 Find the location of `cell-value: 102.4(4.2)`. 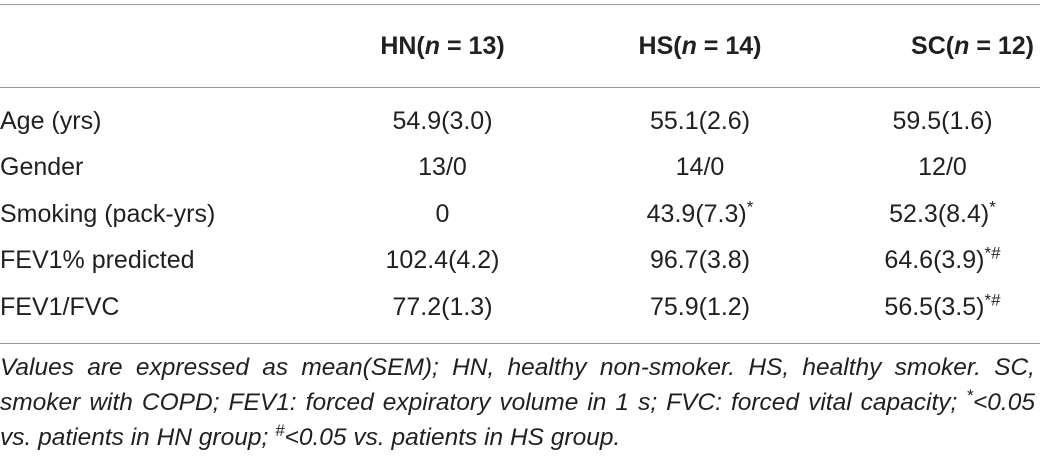

cell-value: 102.4(4.2) is located at coordinates (442, 260).